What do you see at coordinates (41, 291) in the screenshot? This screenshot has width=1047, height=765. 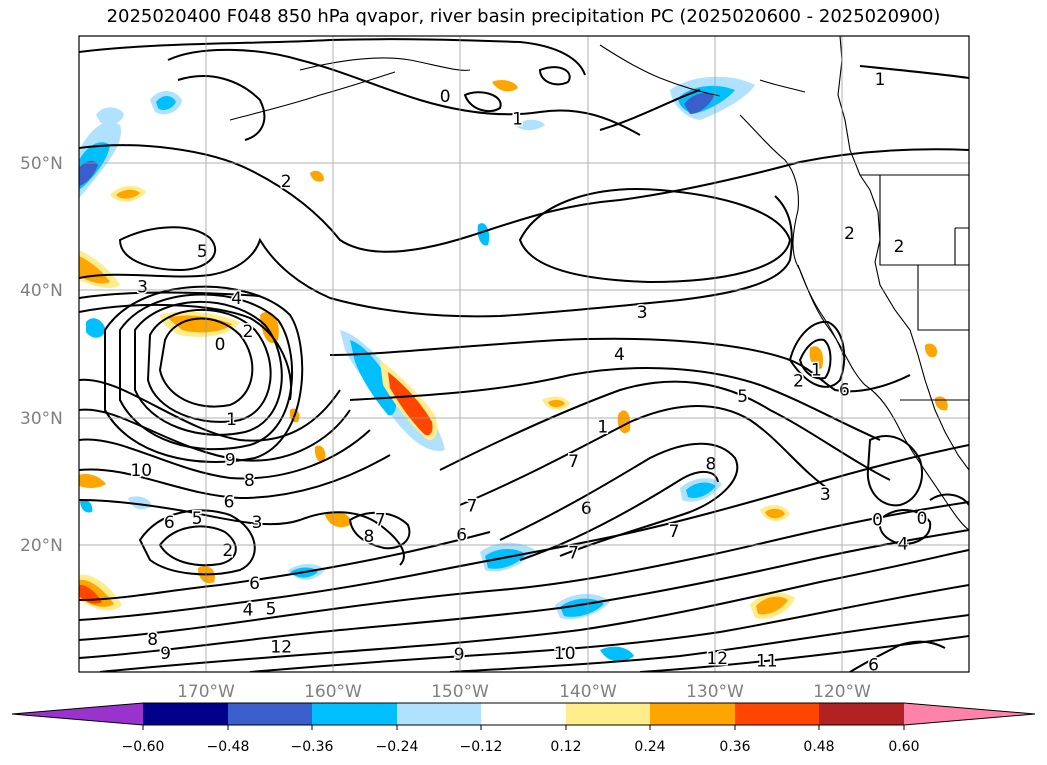 I see `lat-label-40n: 40°N` at bounding box center [41, 291].